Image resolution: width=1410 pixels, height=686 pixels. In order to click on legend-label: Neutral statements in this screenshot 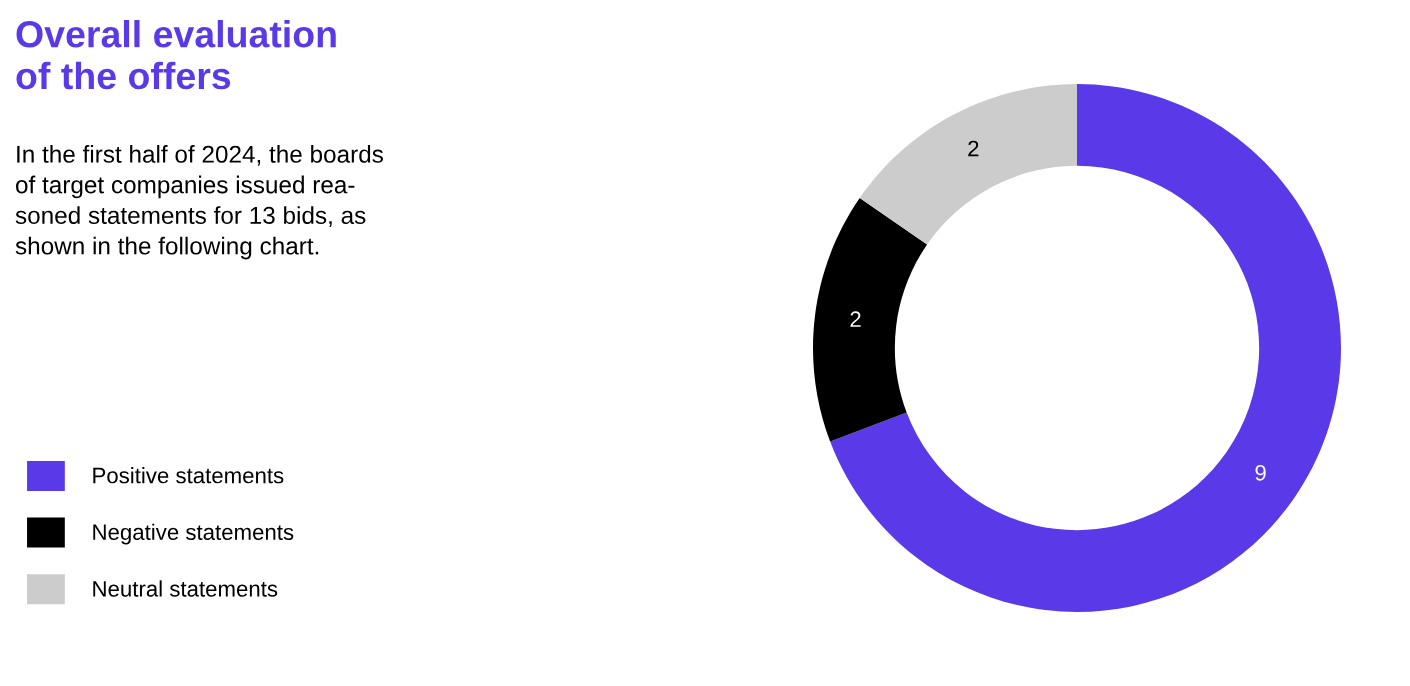, I will do `click(185, 588)`.